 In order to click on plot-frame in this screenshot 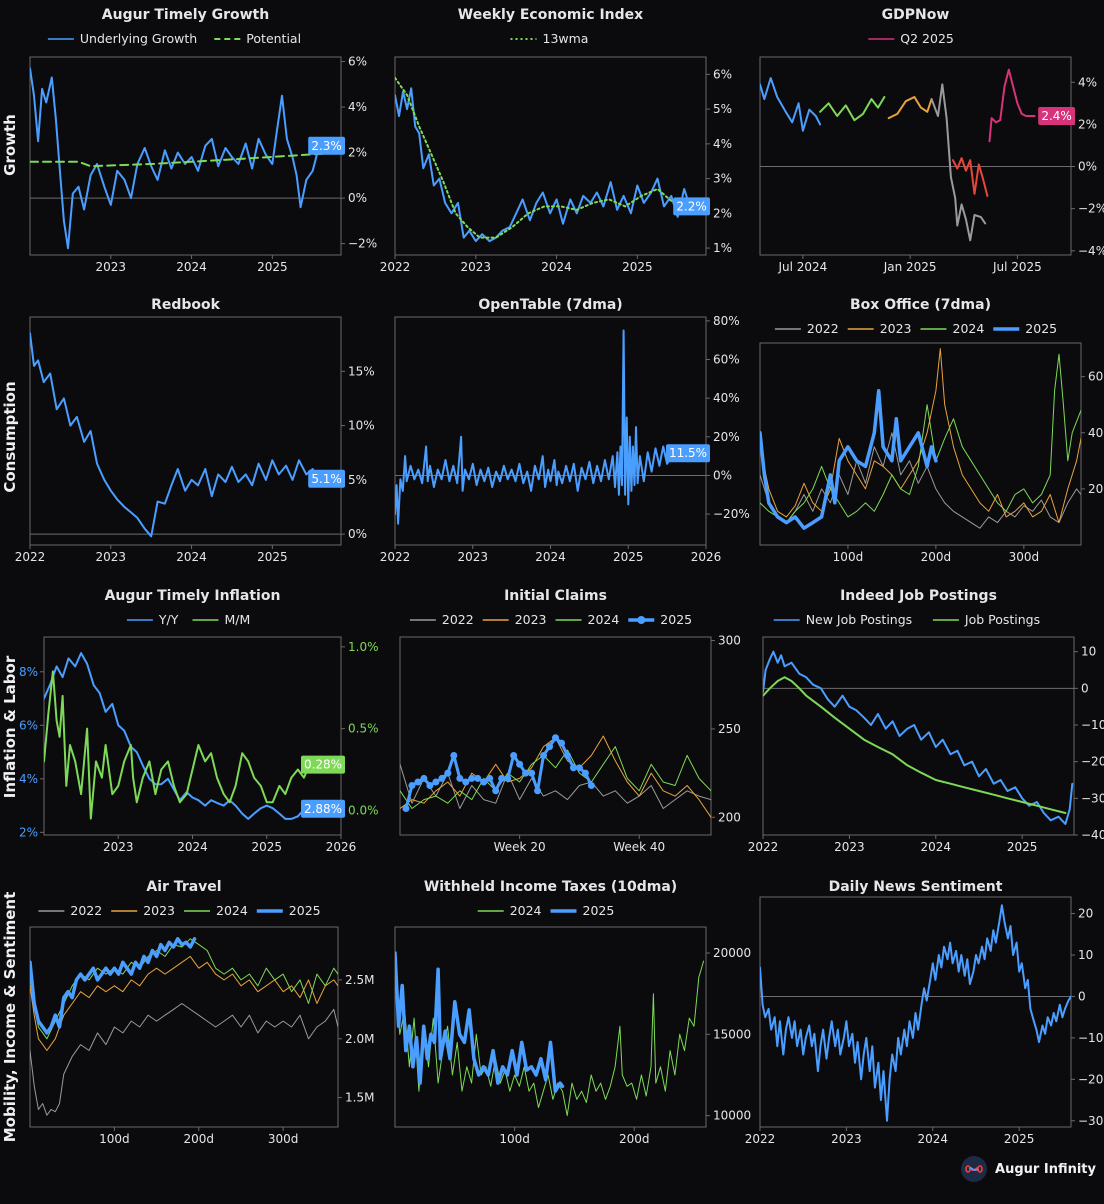, I will do `click(185, 156)`.